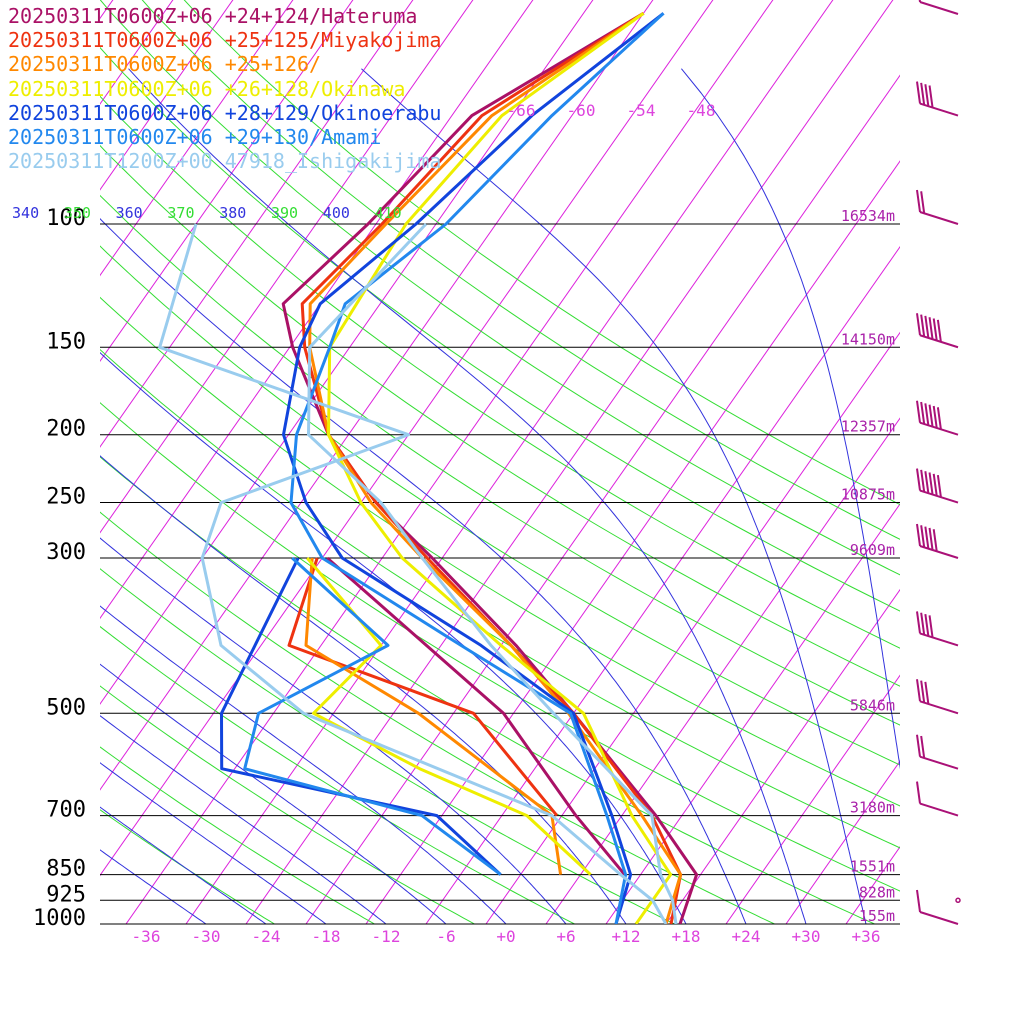  What do you see at coordinates (866, 936) in the screenshot?
I see `x-tick-label: +36` at bounding box center [866, 936].